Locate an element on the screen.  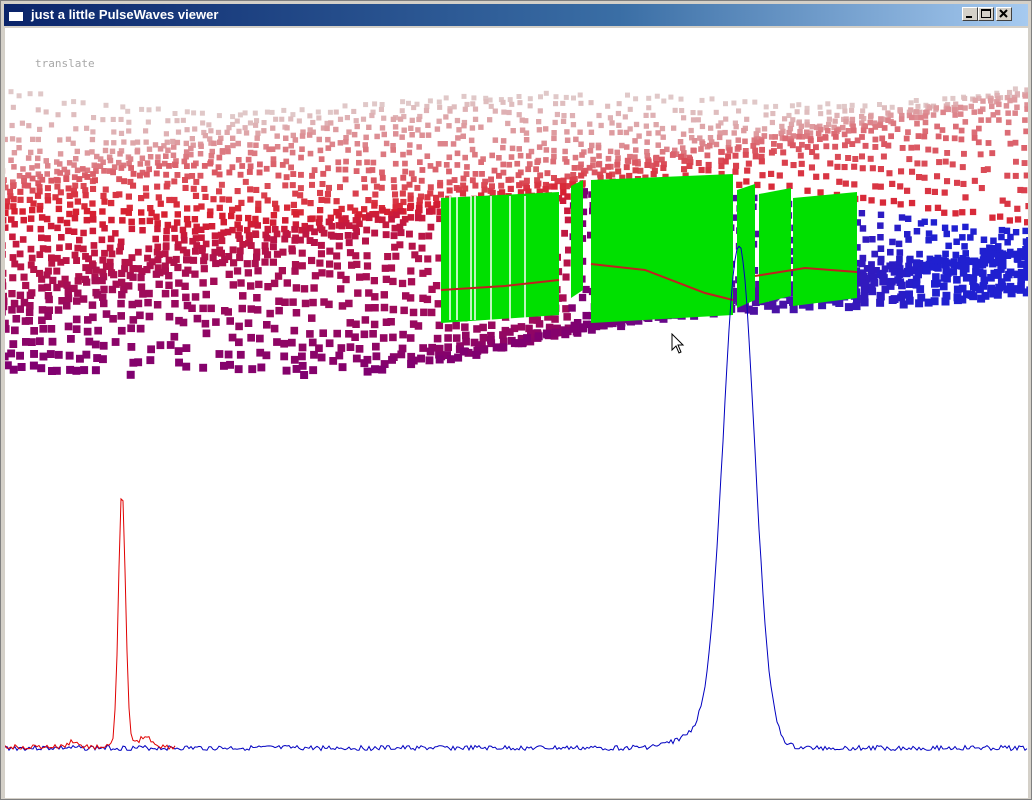
maximize-button is located at coordinates (986, 14).